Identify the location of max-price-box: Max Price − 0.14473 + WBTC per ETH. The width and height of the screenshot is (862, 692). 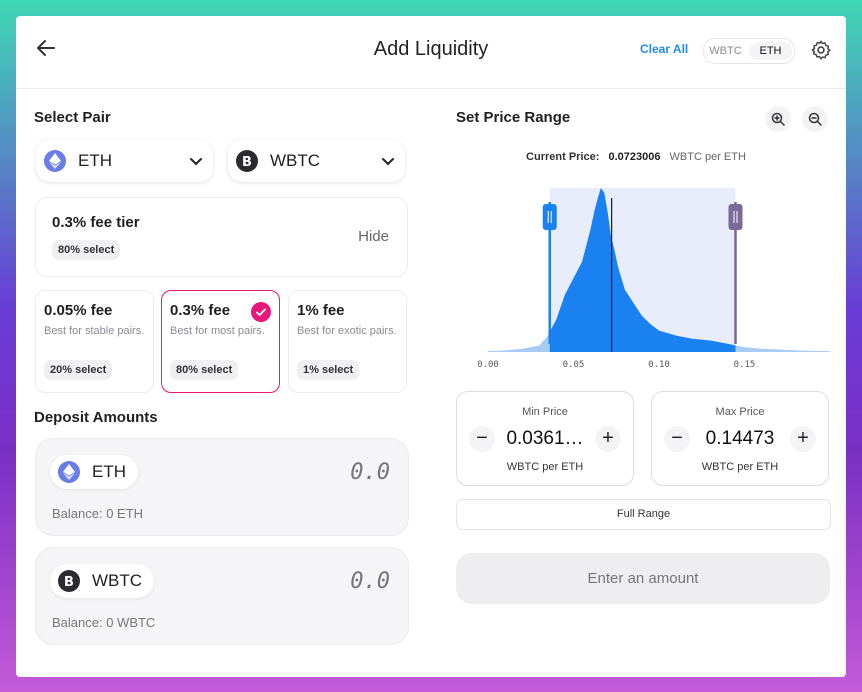
(740, 438).